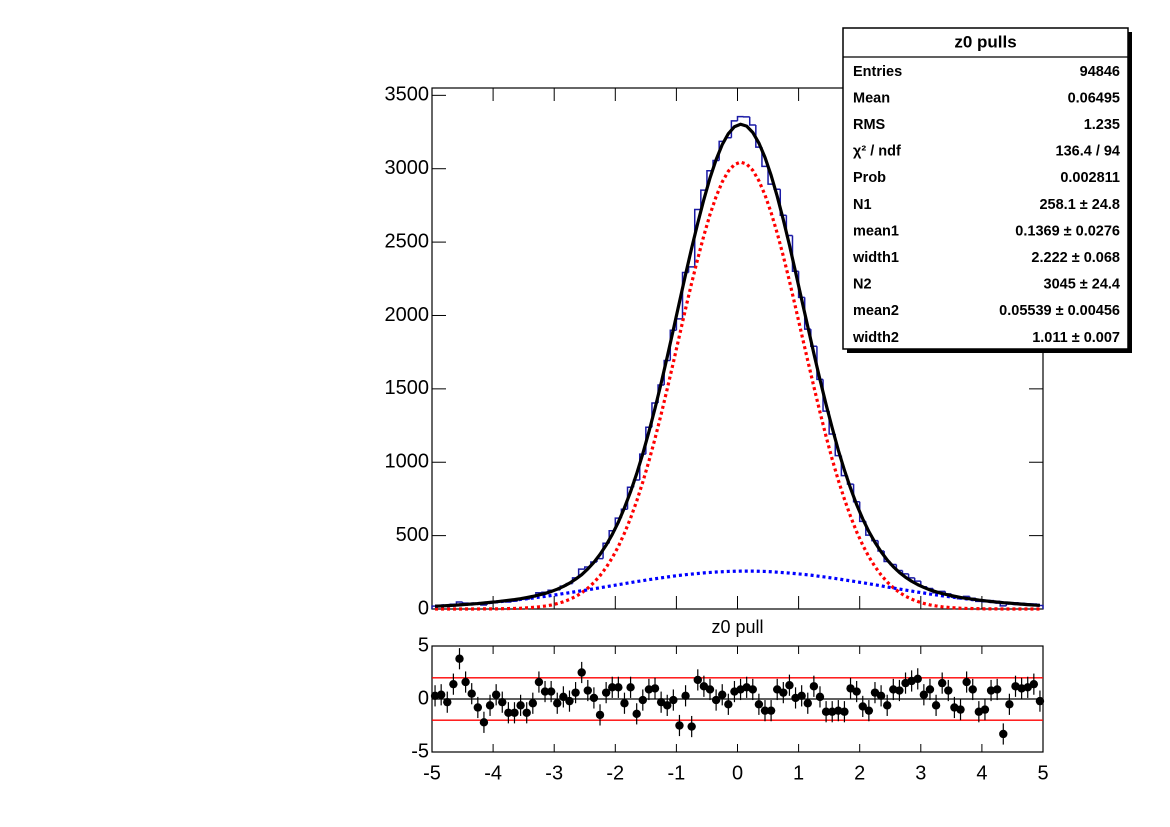  Describe the element at coordinates (1067, 231) in the screenshot. I see `stats-value: 0.1369 ± 0.0276` at that location.